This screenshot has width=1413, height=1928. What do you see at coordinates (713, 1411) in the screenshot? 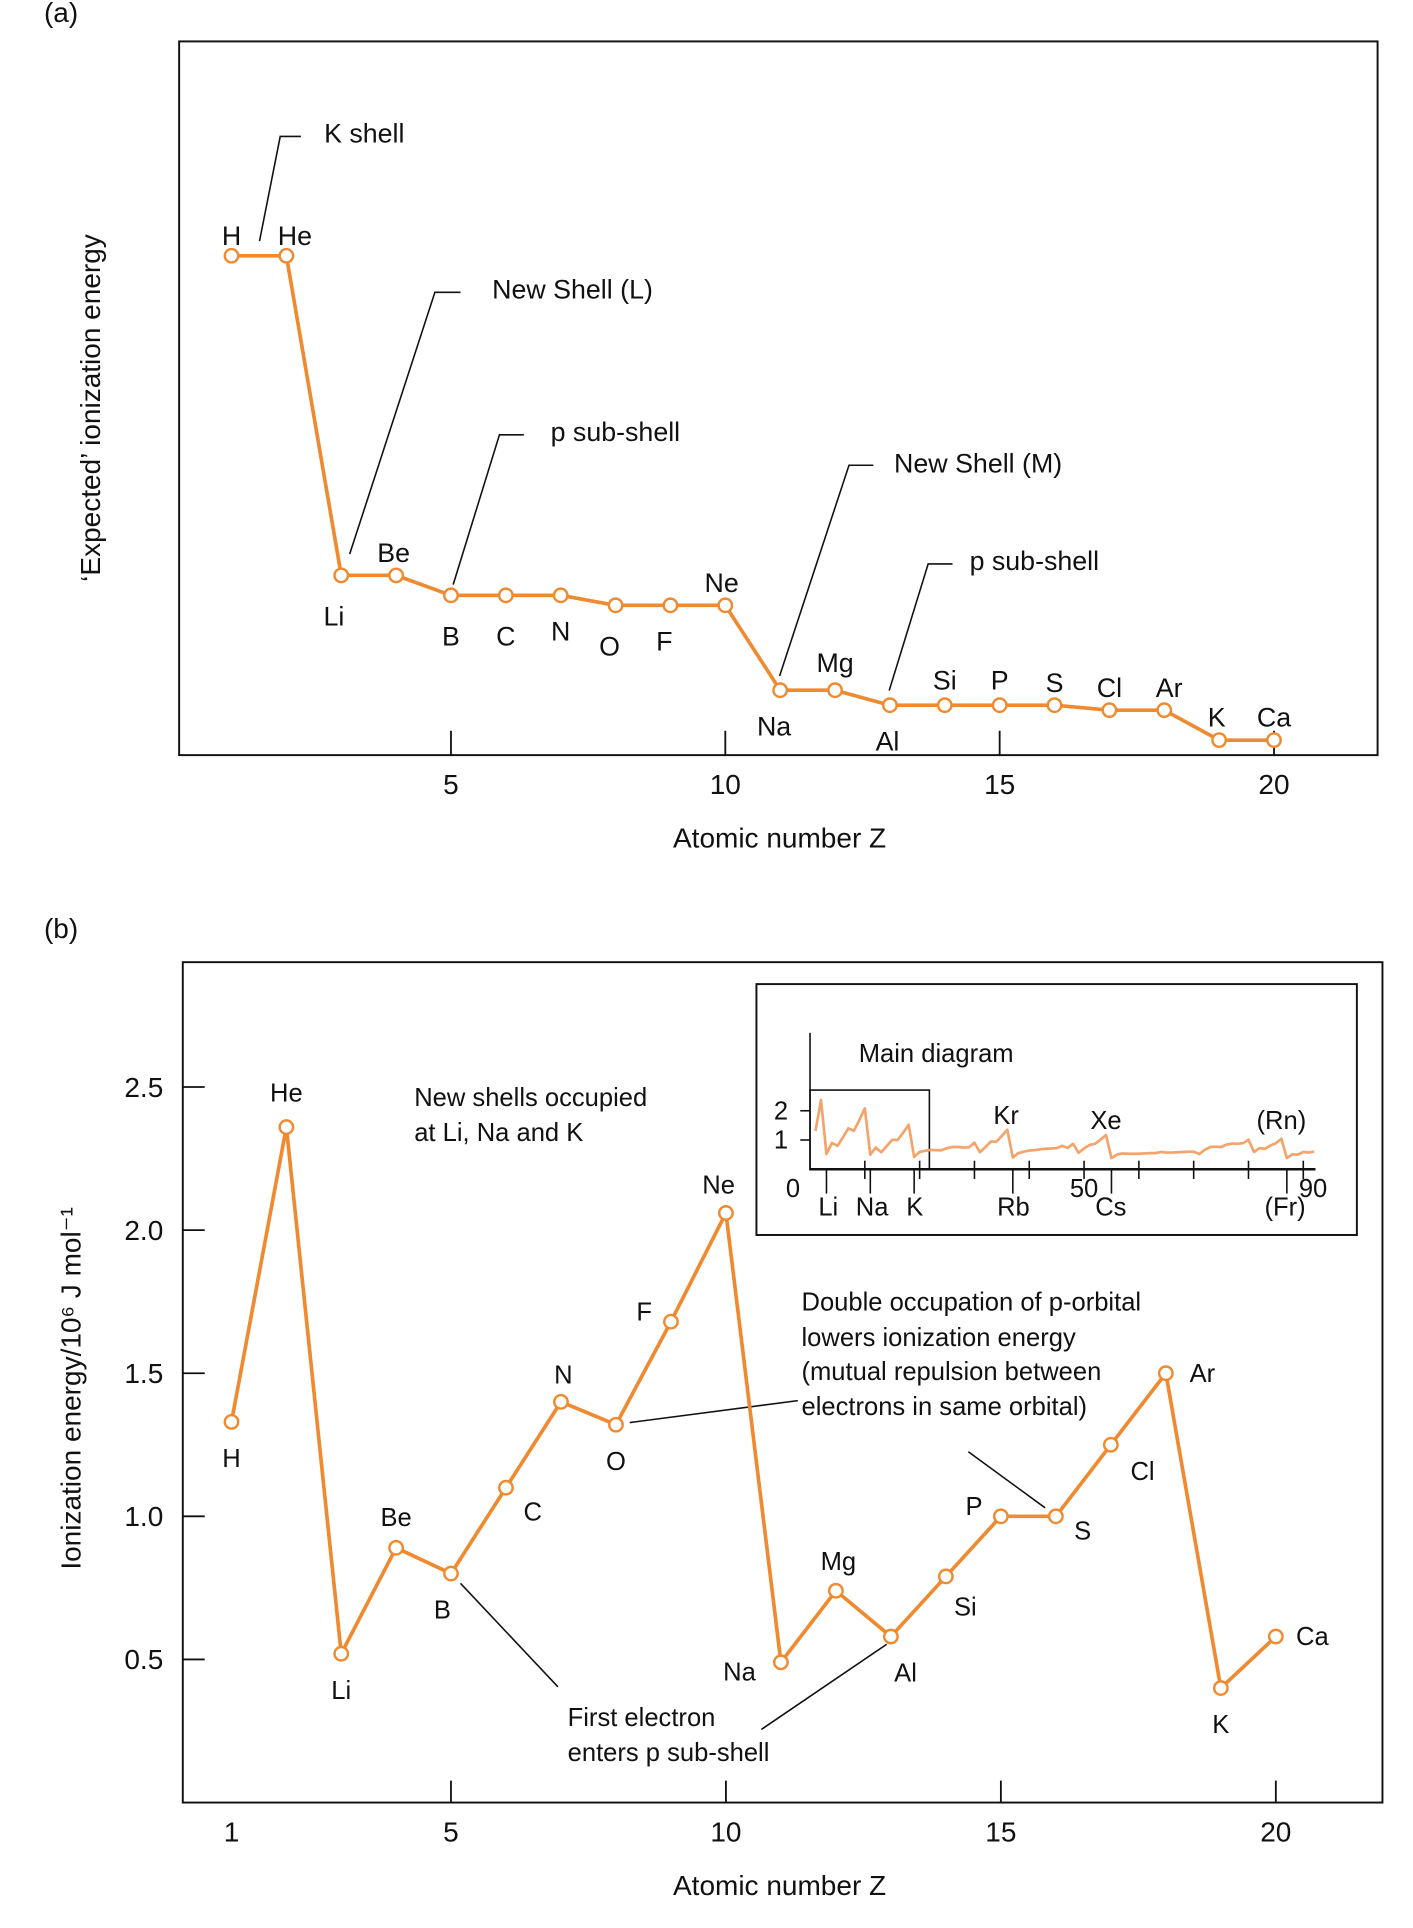
I see `o-leader` at bounding box center [713, 1411].